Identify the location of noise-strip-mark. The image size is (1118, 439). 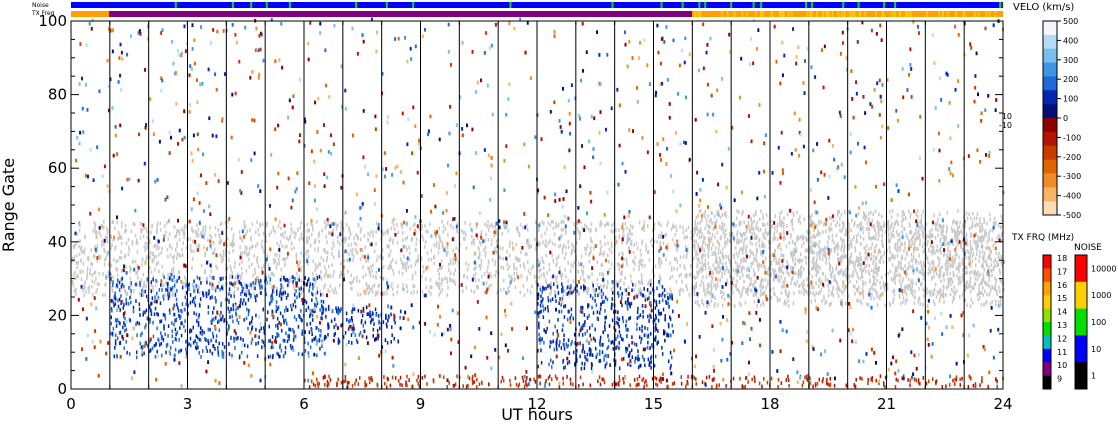
(232, 5).